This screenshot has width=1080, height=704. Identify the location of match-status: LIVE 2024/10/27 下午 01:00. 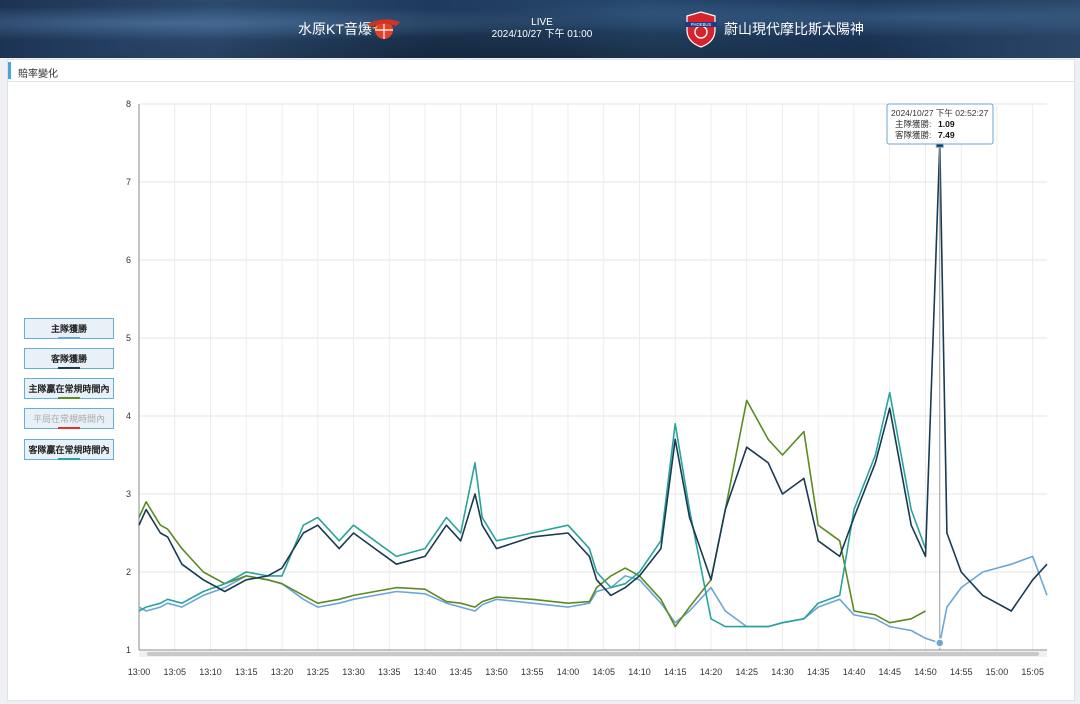
(542, 29).